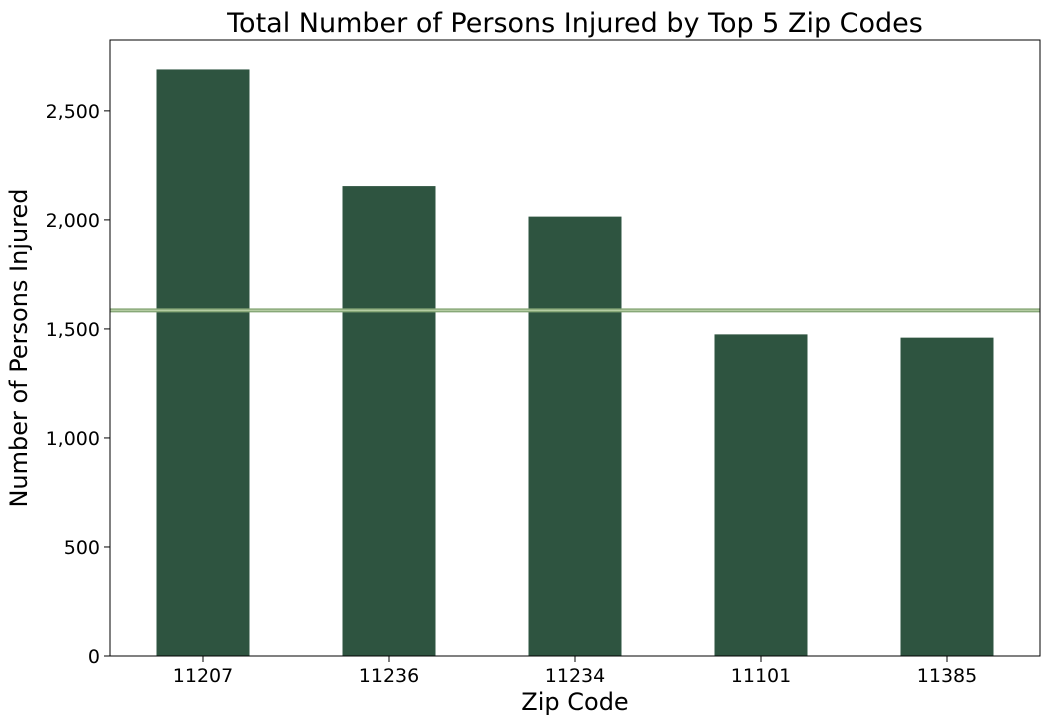  Describe the element at coordinates (947, 676) in the screenshot. I see `x-tick-label: 11385` at that location.